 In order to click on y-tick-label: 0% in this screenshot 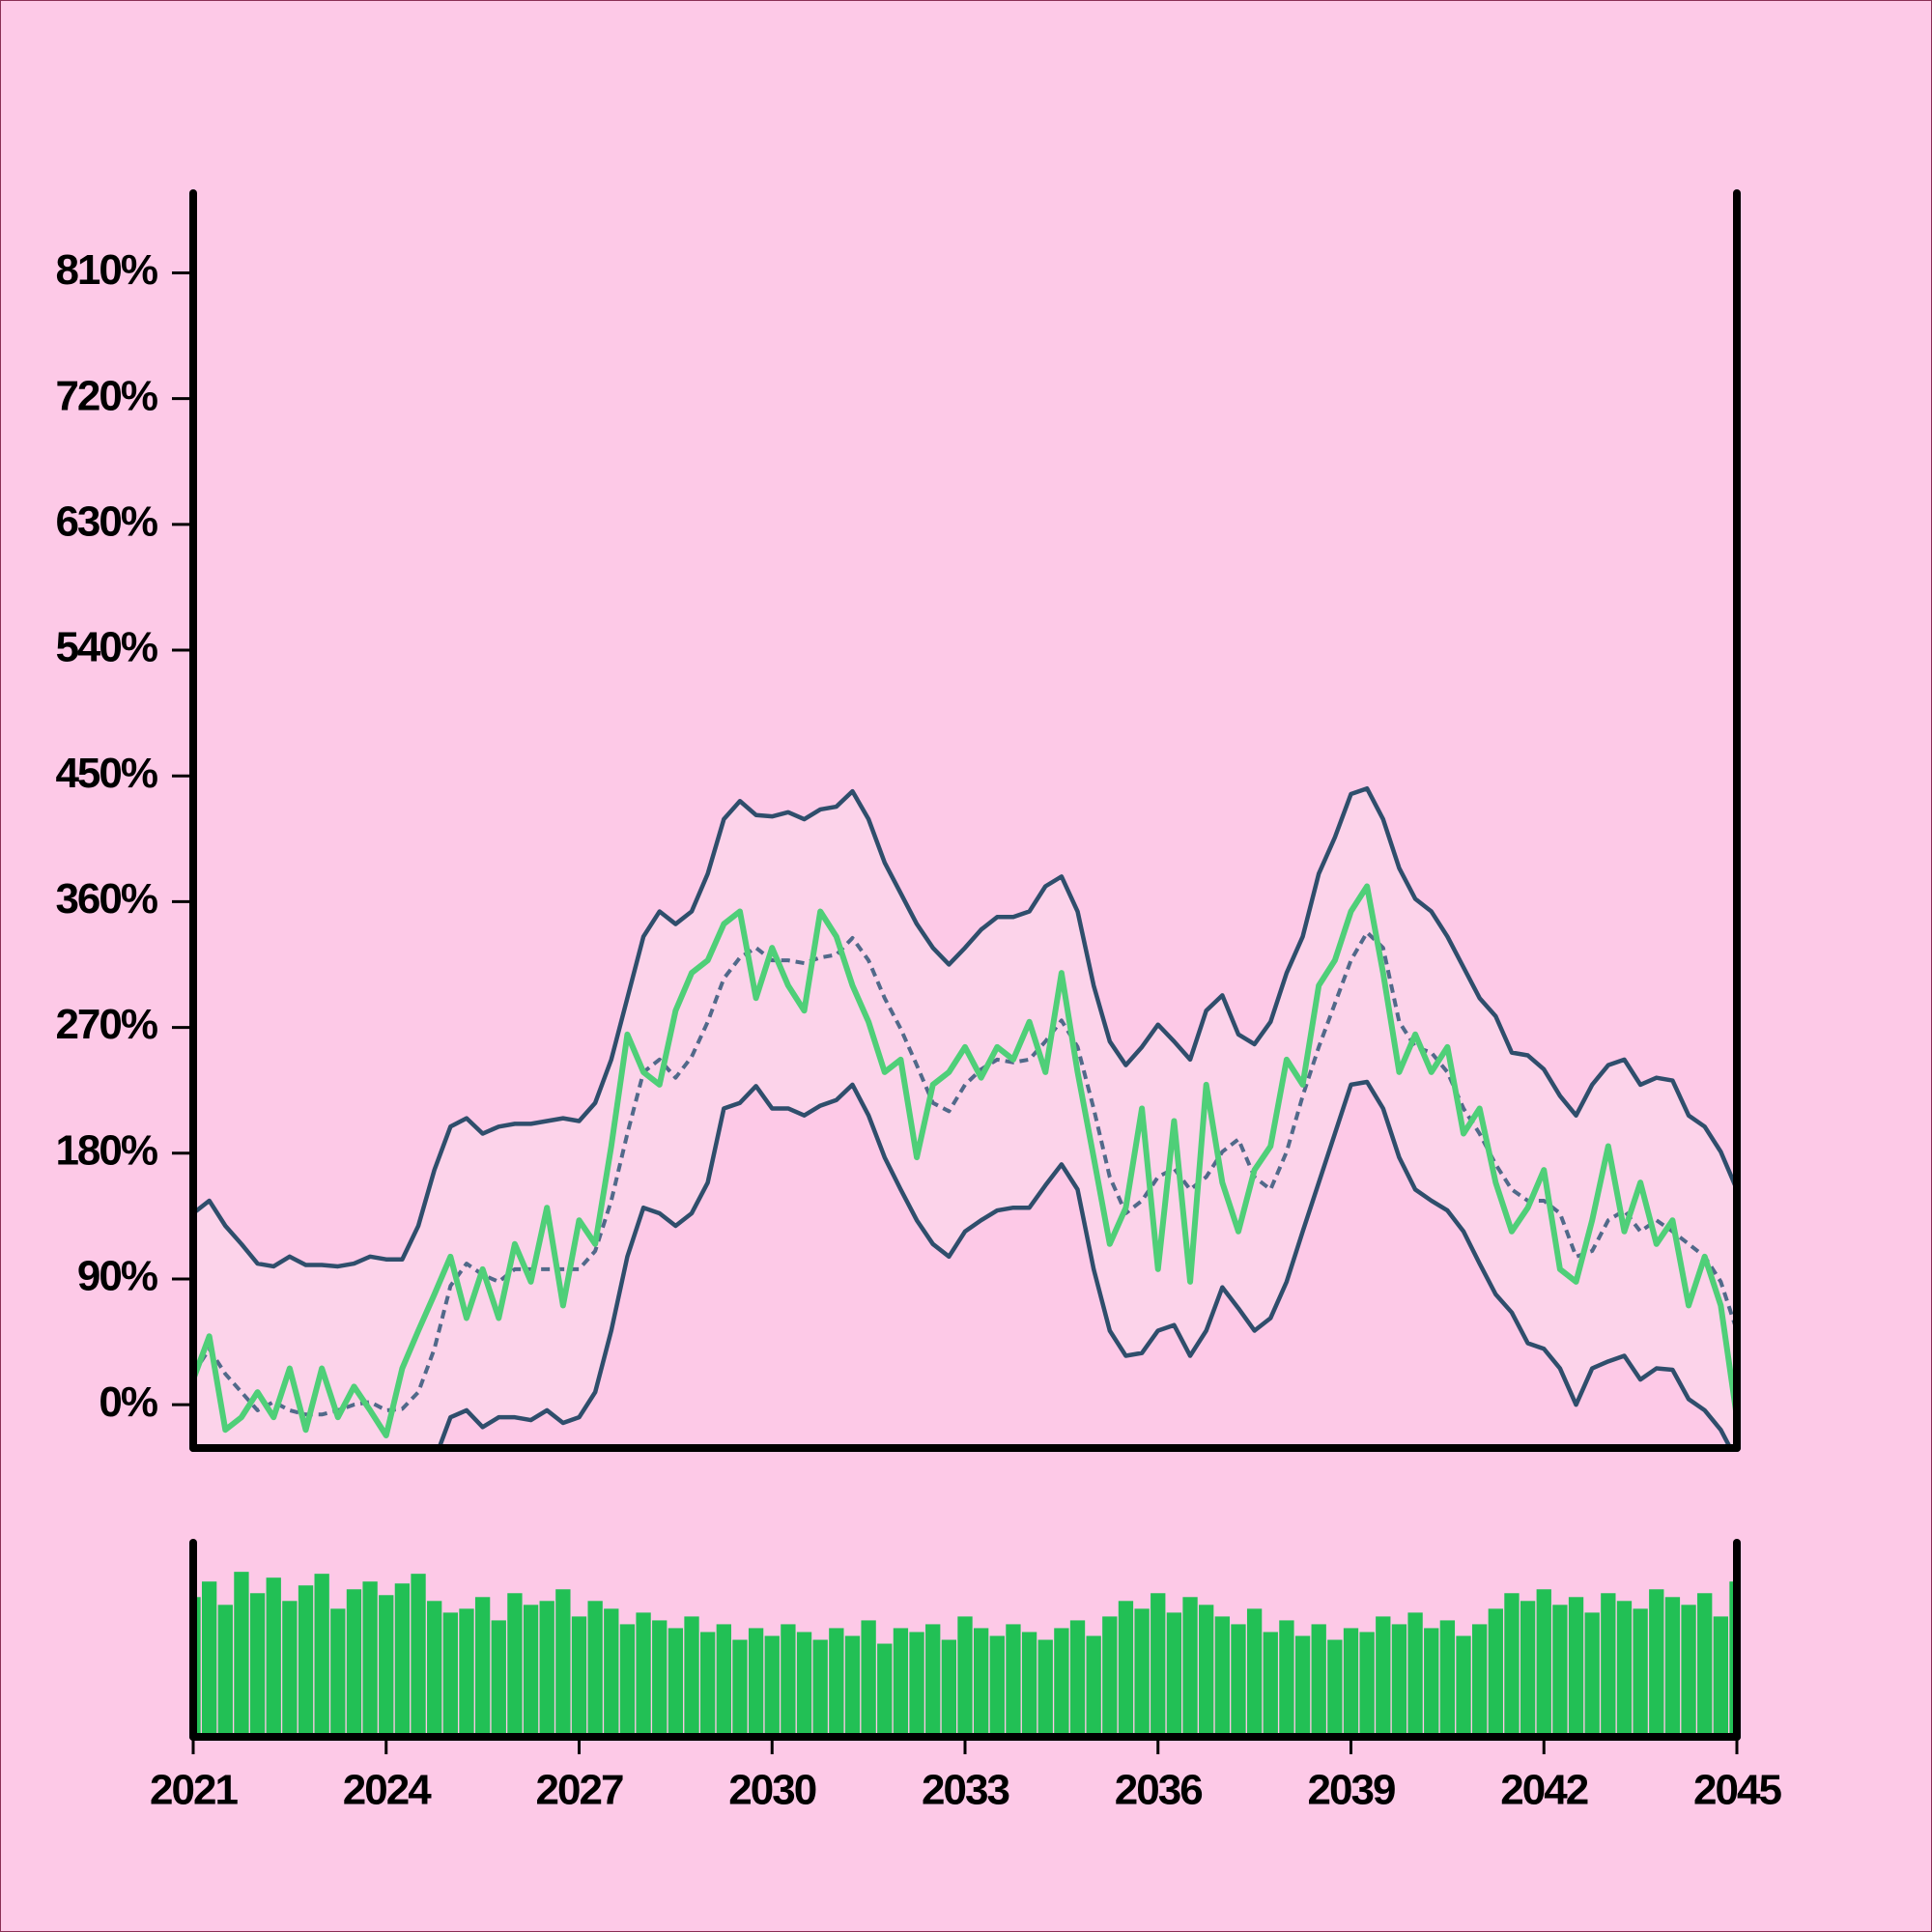, I will do `click(127, 1402)`.